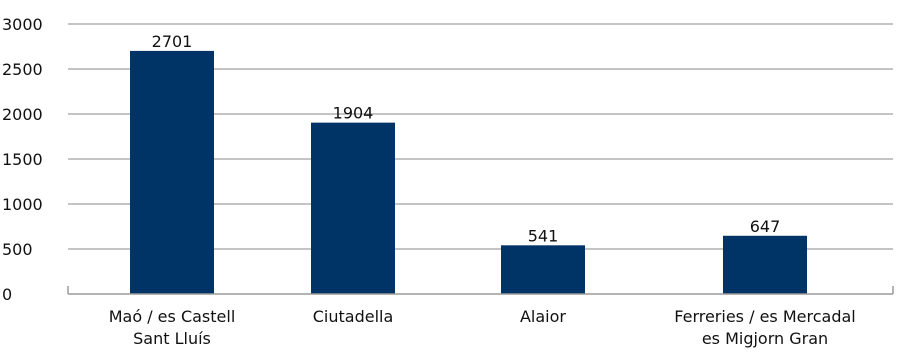 This screenshot has height=357, width=897. Describe the element at coordinates (543, 316) in the screenshot. I see `category-label: Alaior` at that location.